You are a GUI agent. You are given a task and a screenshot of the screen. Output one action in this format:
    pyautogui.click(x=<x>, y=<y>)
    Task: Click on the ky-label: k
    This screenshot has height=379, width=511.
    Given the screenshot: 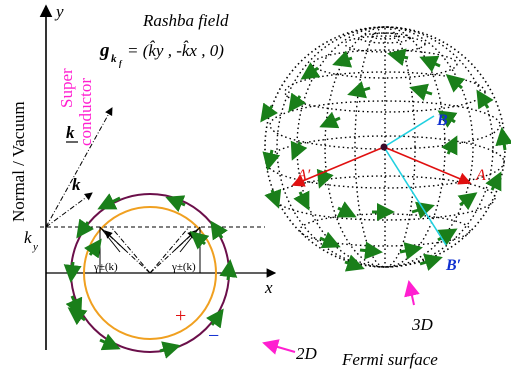 What is the action you would take?
    pyautogui.click(x=28, y=237)
    